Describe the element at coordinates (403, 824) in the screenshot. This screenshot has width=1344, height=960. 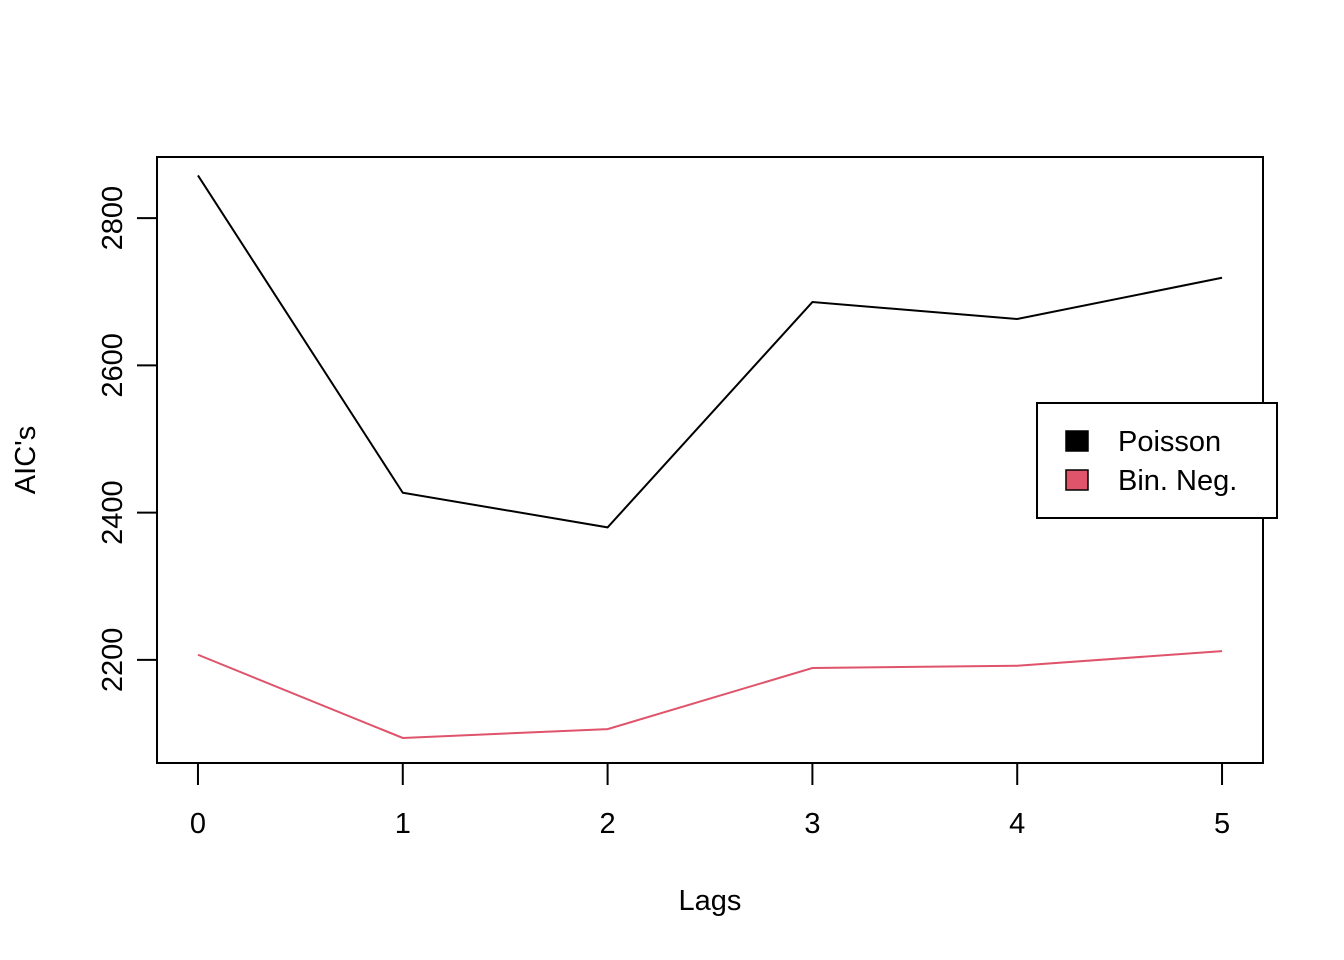
I see `x-tick-label: 1` at that location.